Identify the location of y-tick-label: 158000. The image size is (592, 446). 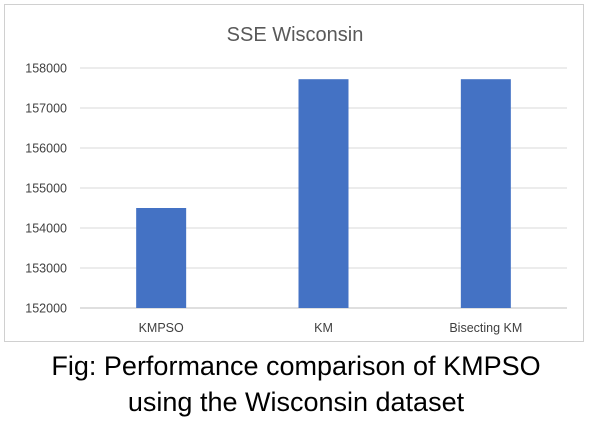
(46, 69).